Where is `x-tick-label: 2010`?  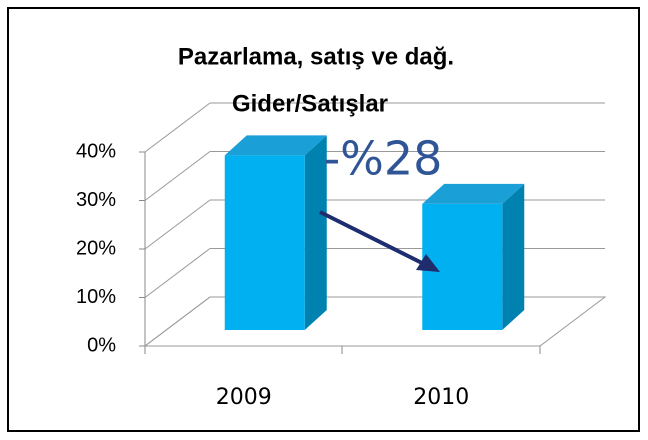 x-tick-label: 2010 is located at coordinates (441, 397).